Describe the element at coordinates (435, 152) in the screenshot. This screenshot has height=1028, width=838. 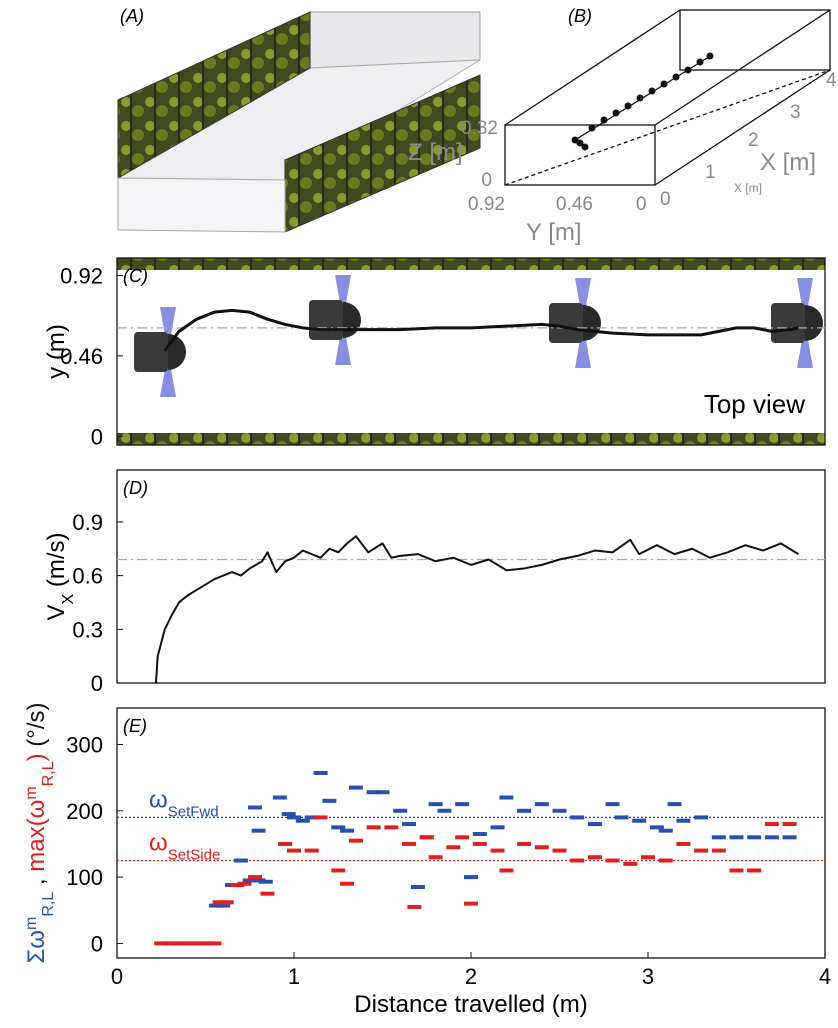
I see `z-label: Z [m]` at that location.